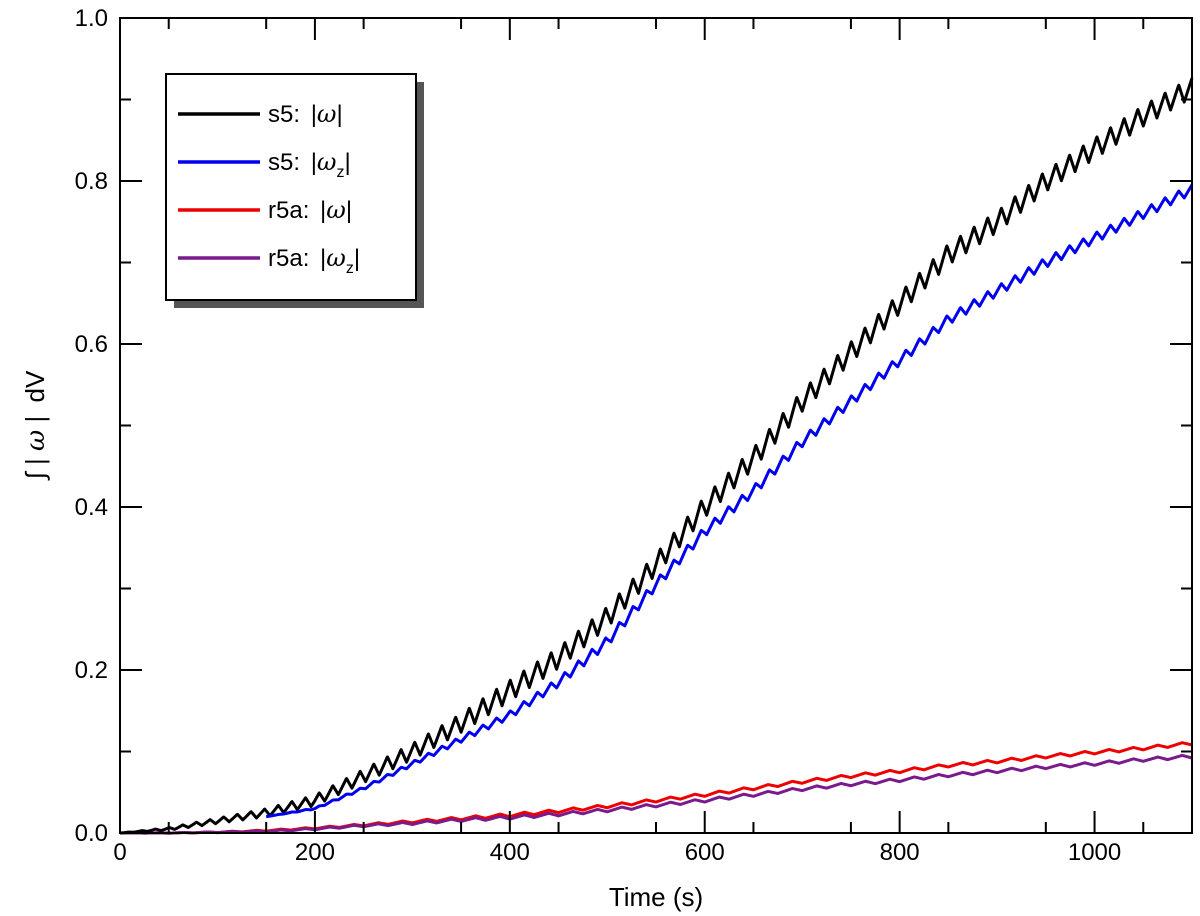 The height and width of the screenshot is (916, 1200). I want to click on legend-entries: s5: |ω| s5: |ωz| r5a: |ω| r5a: |ωz|, so click(269, 188).